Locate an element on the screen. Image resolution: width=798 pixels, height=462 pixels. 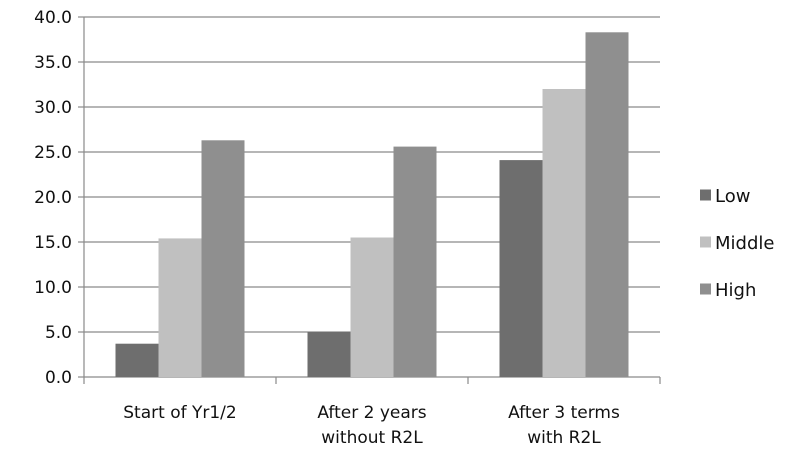
y-tick-label: 20.0 is located at coordinates (53, 198).